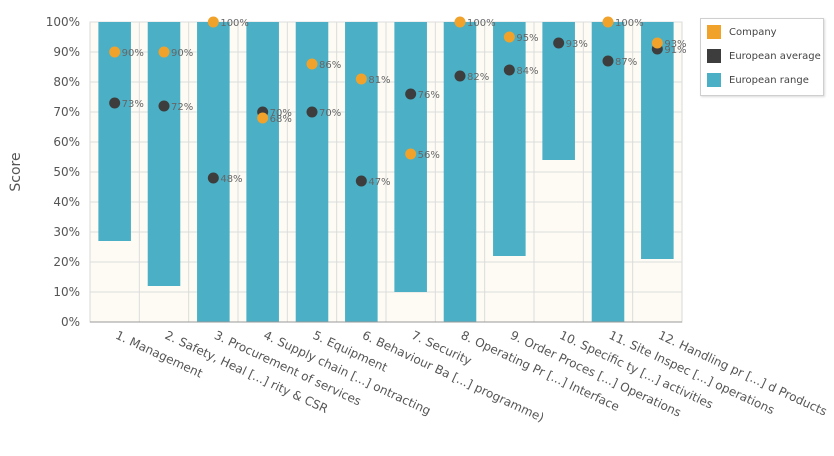 This screenshot has height=456, width=834. Describe the element at coordinates (63, 22) in the screenshot. I see `y-tick-label: 100%` at that location.